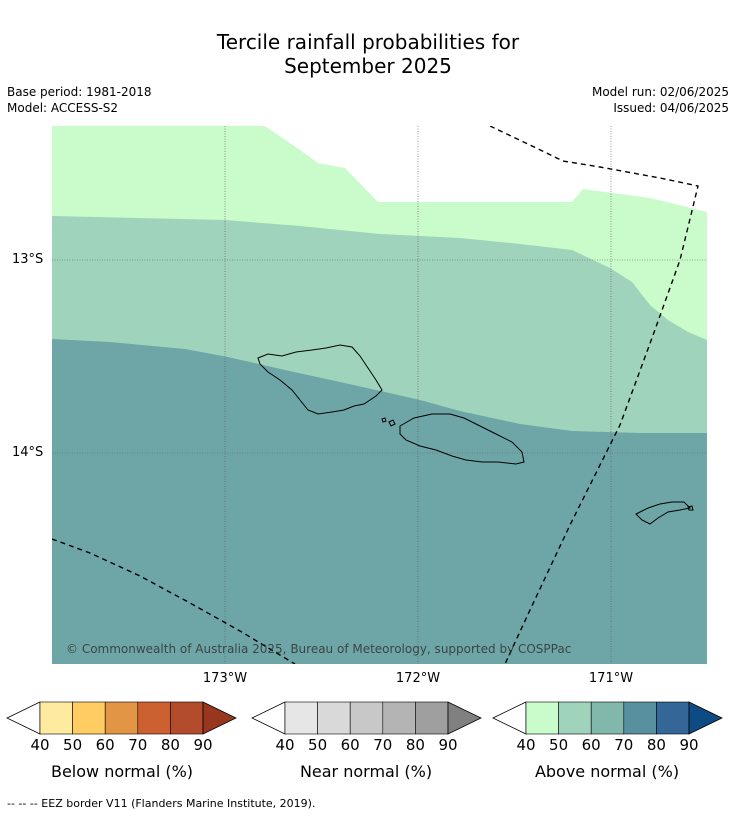  What do you see at coordinates (318, 745) in the screenshot?
I see `near-normal-tick-label: 50` at bounding box center [318, 745].